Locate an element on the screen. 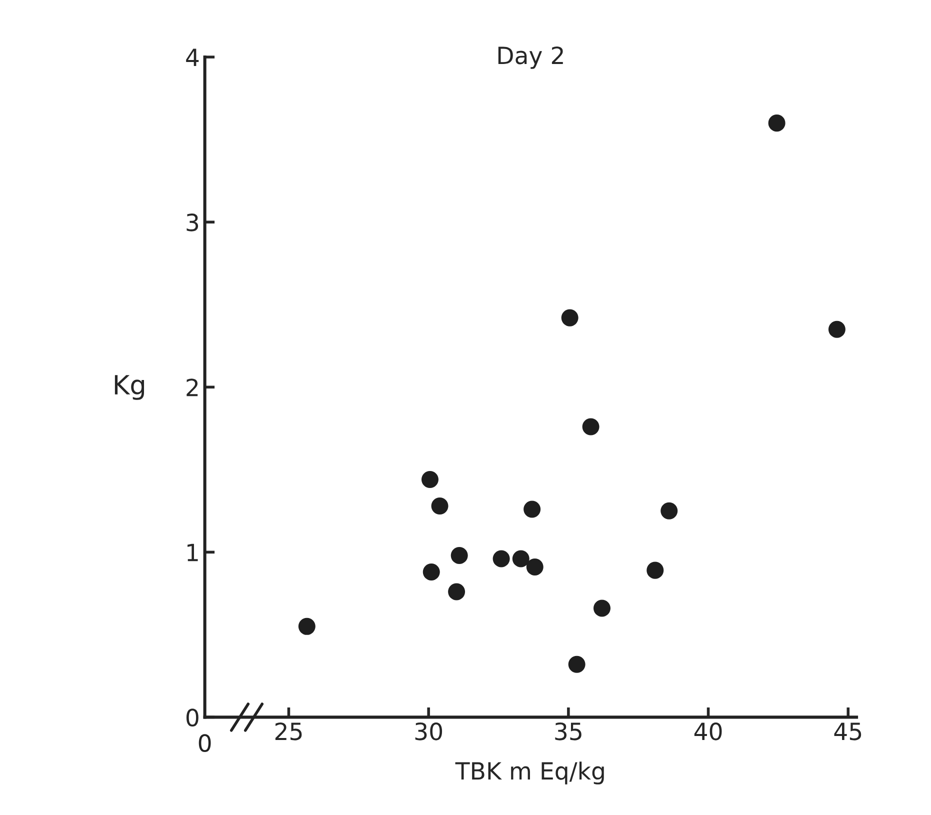  x-tick-label: 45 is located at coordinates (848, 731).